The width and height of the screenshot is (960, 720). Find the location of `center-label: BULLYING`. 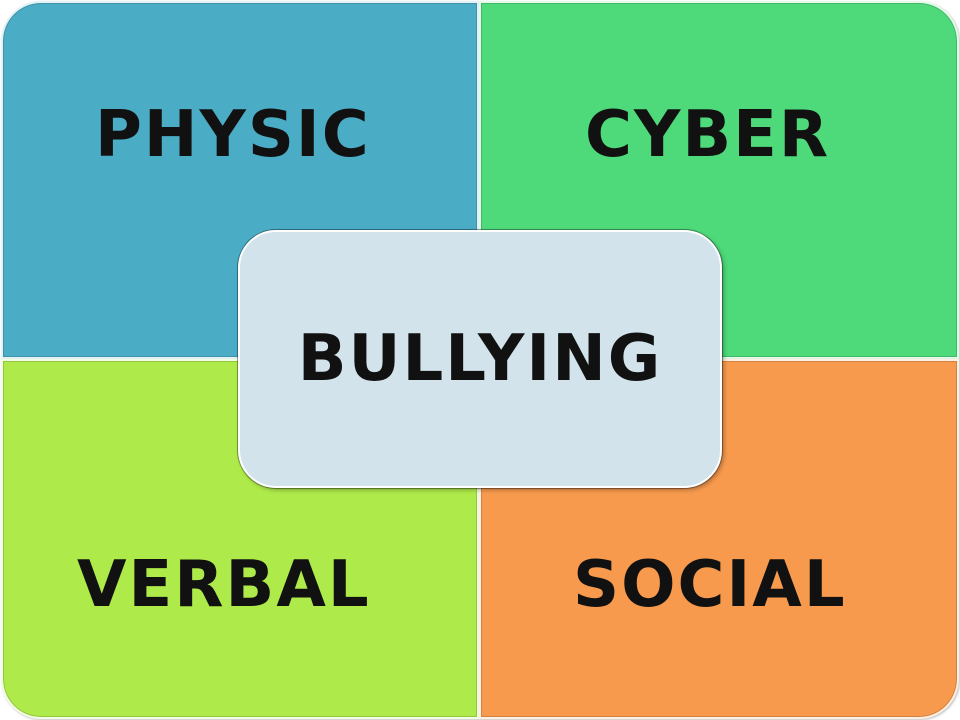

center-label: BULLYING is located at coordinates (480, 359).